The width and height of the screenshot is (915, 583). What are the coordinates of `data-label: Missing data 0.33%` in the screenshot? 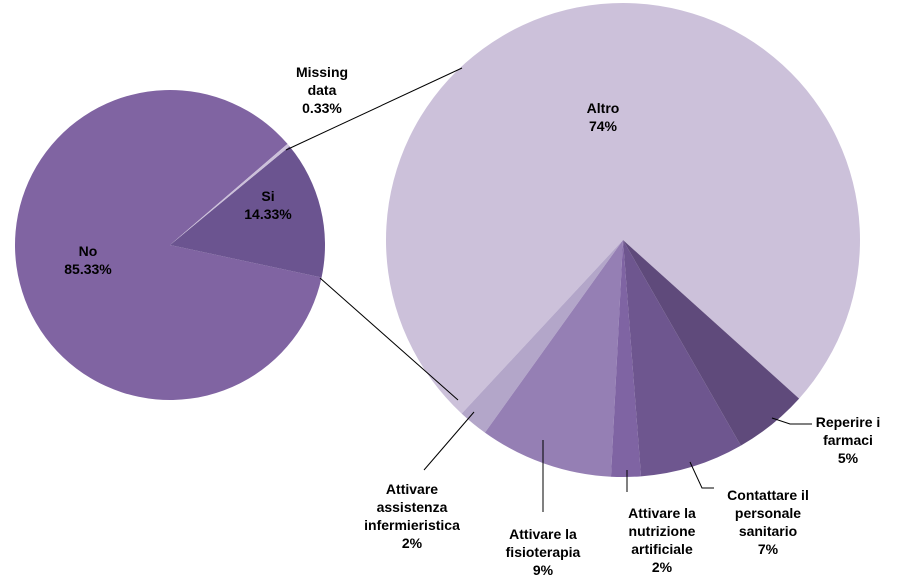 It's located at (322, 90).